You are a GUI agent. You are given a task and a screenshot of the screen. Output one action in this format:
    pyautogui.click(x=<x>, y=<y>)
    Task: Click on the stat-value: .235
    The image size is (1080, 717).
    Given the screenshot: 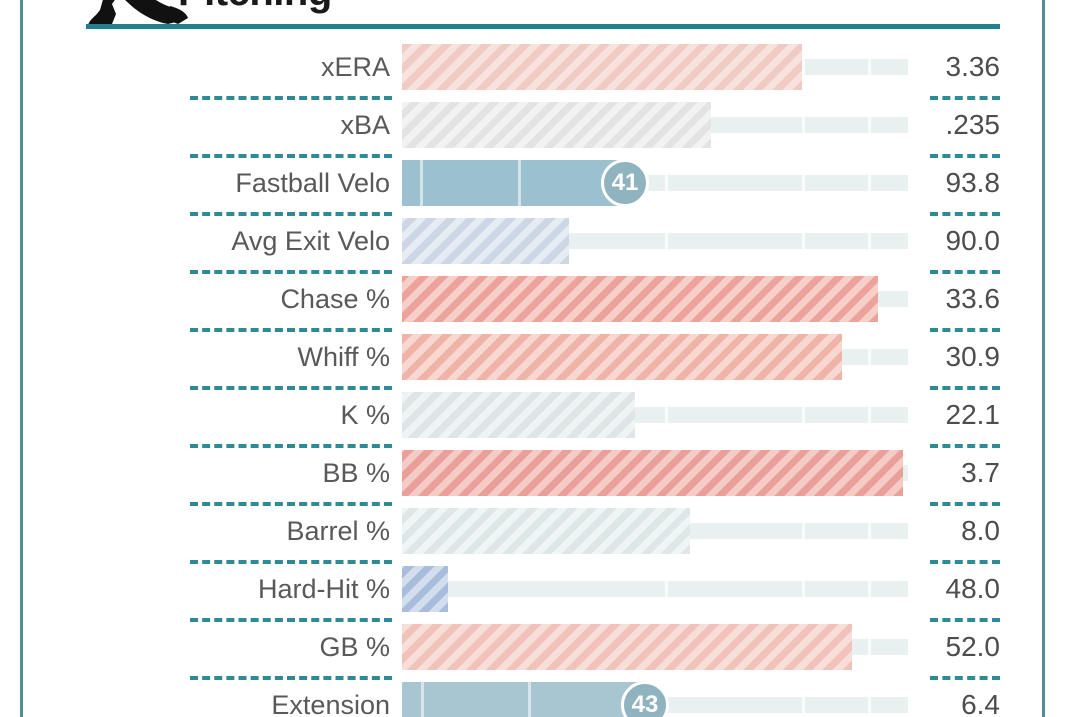 What is the action you would take?
    pyautogui.click(x=973, y=124)
    